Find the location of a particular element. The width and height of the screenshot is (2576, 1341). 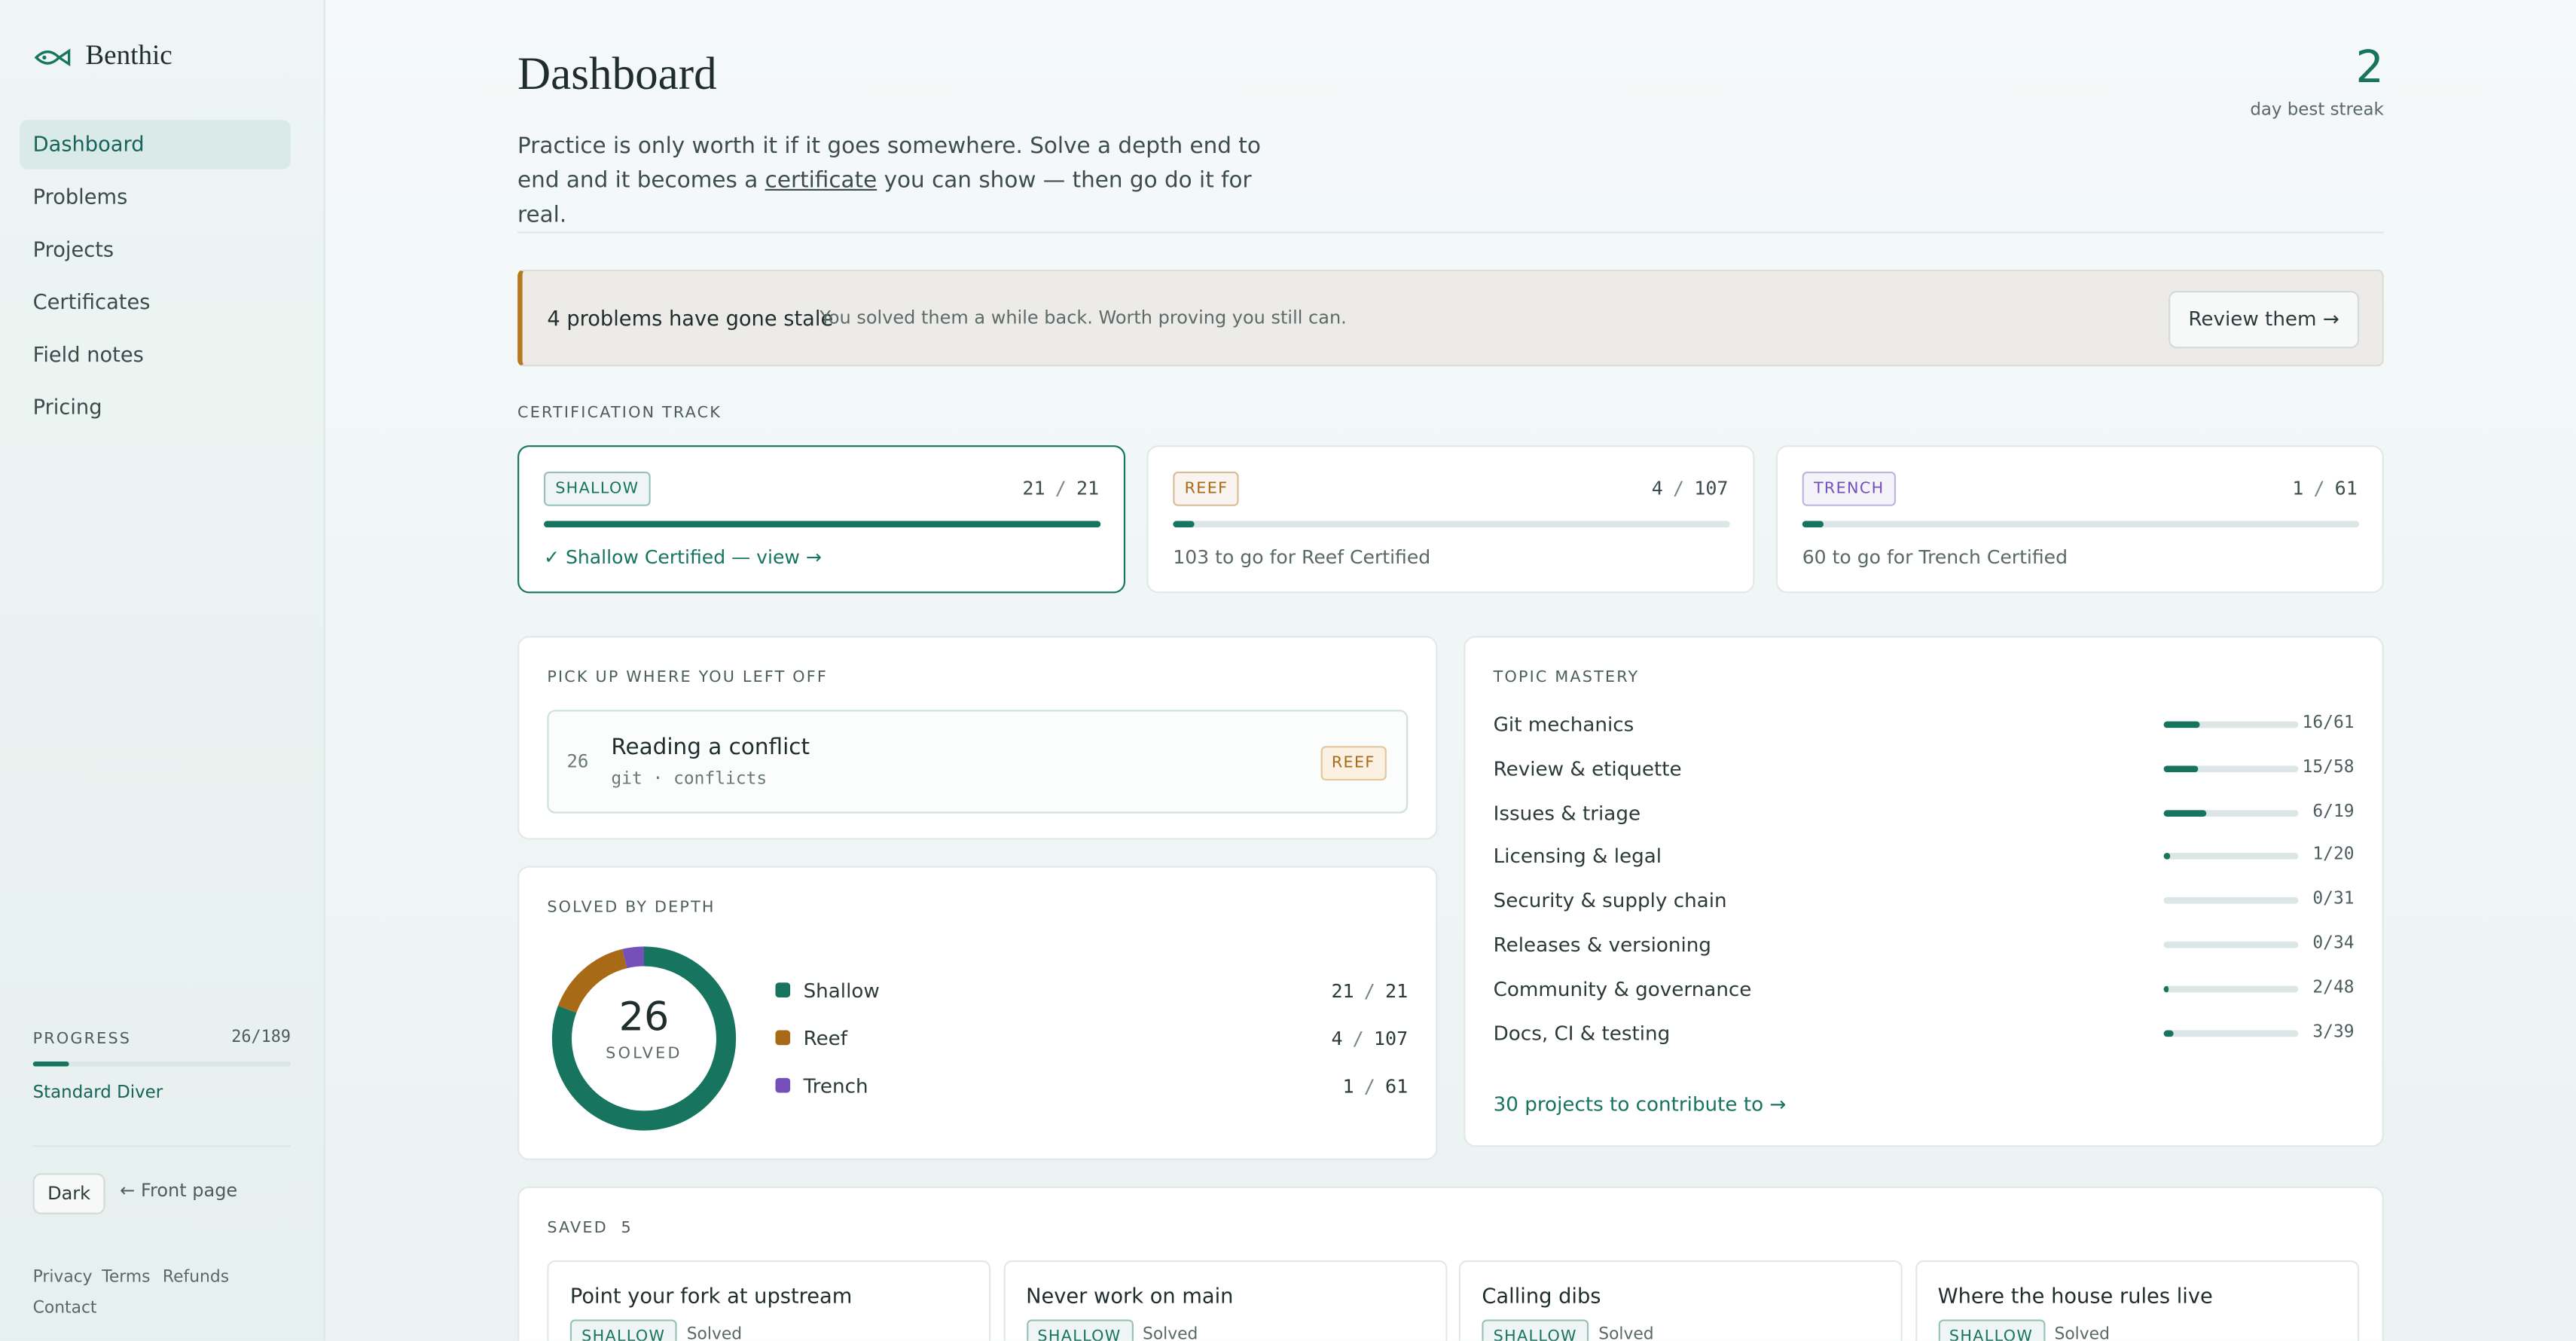

nav-item: Certificates is located at coordinates (92, 301).